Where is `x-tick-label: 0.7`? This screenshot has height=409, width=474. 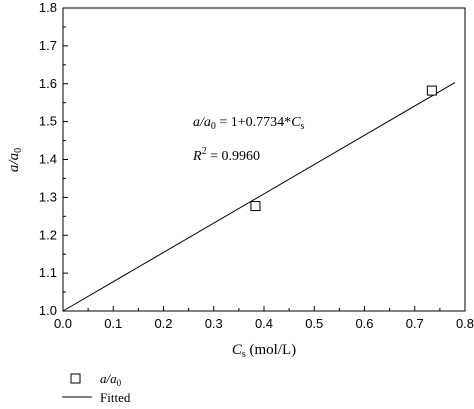 x-tick-label: 0.7 is located at coordinates (415, 323).